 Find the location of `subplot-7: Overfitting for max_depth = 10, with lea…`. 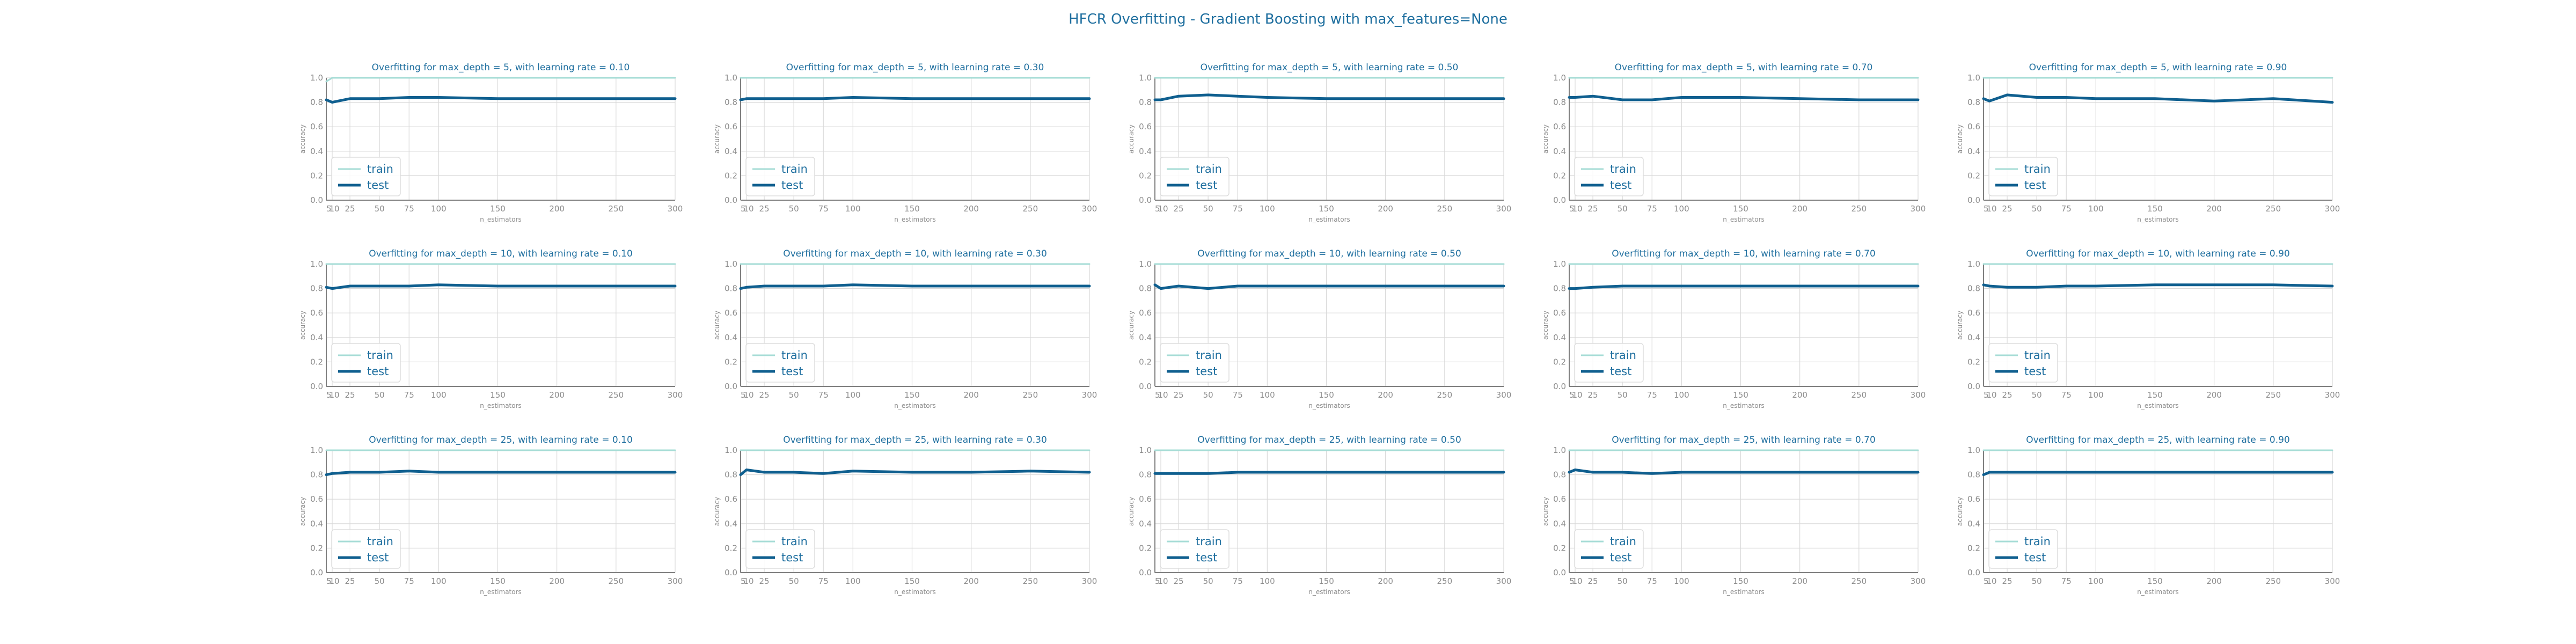

subplot-7: Overfitting for max_depth = 10, with lea… is located at coordinates (905, 328).